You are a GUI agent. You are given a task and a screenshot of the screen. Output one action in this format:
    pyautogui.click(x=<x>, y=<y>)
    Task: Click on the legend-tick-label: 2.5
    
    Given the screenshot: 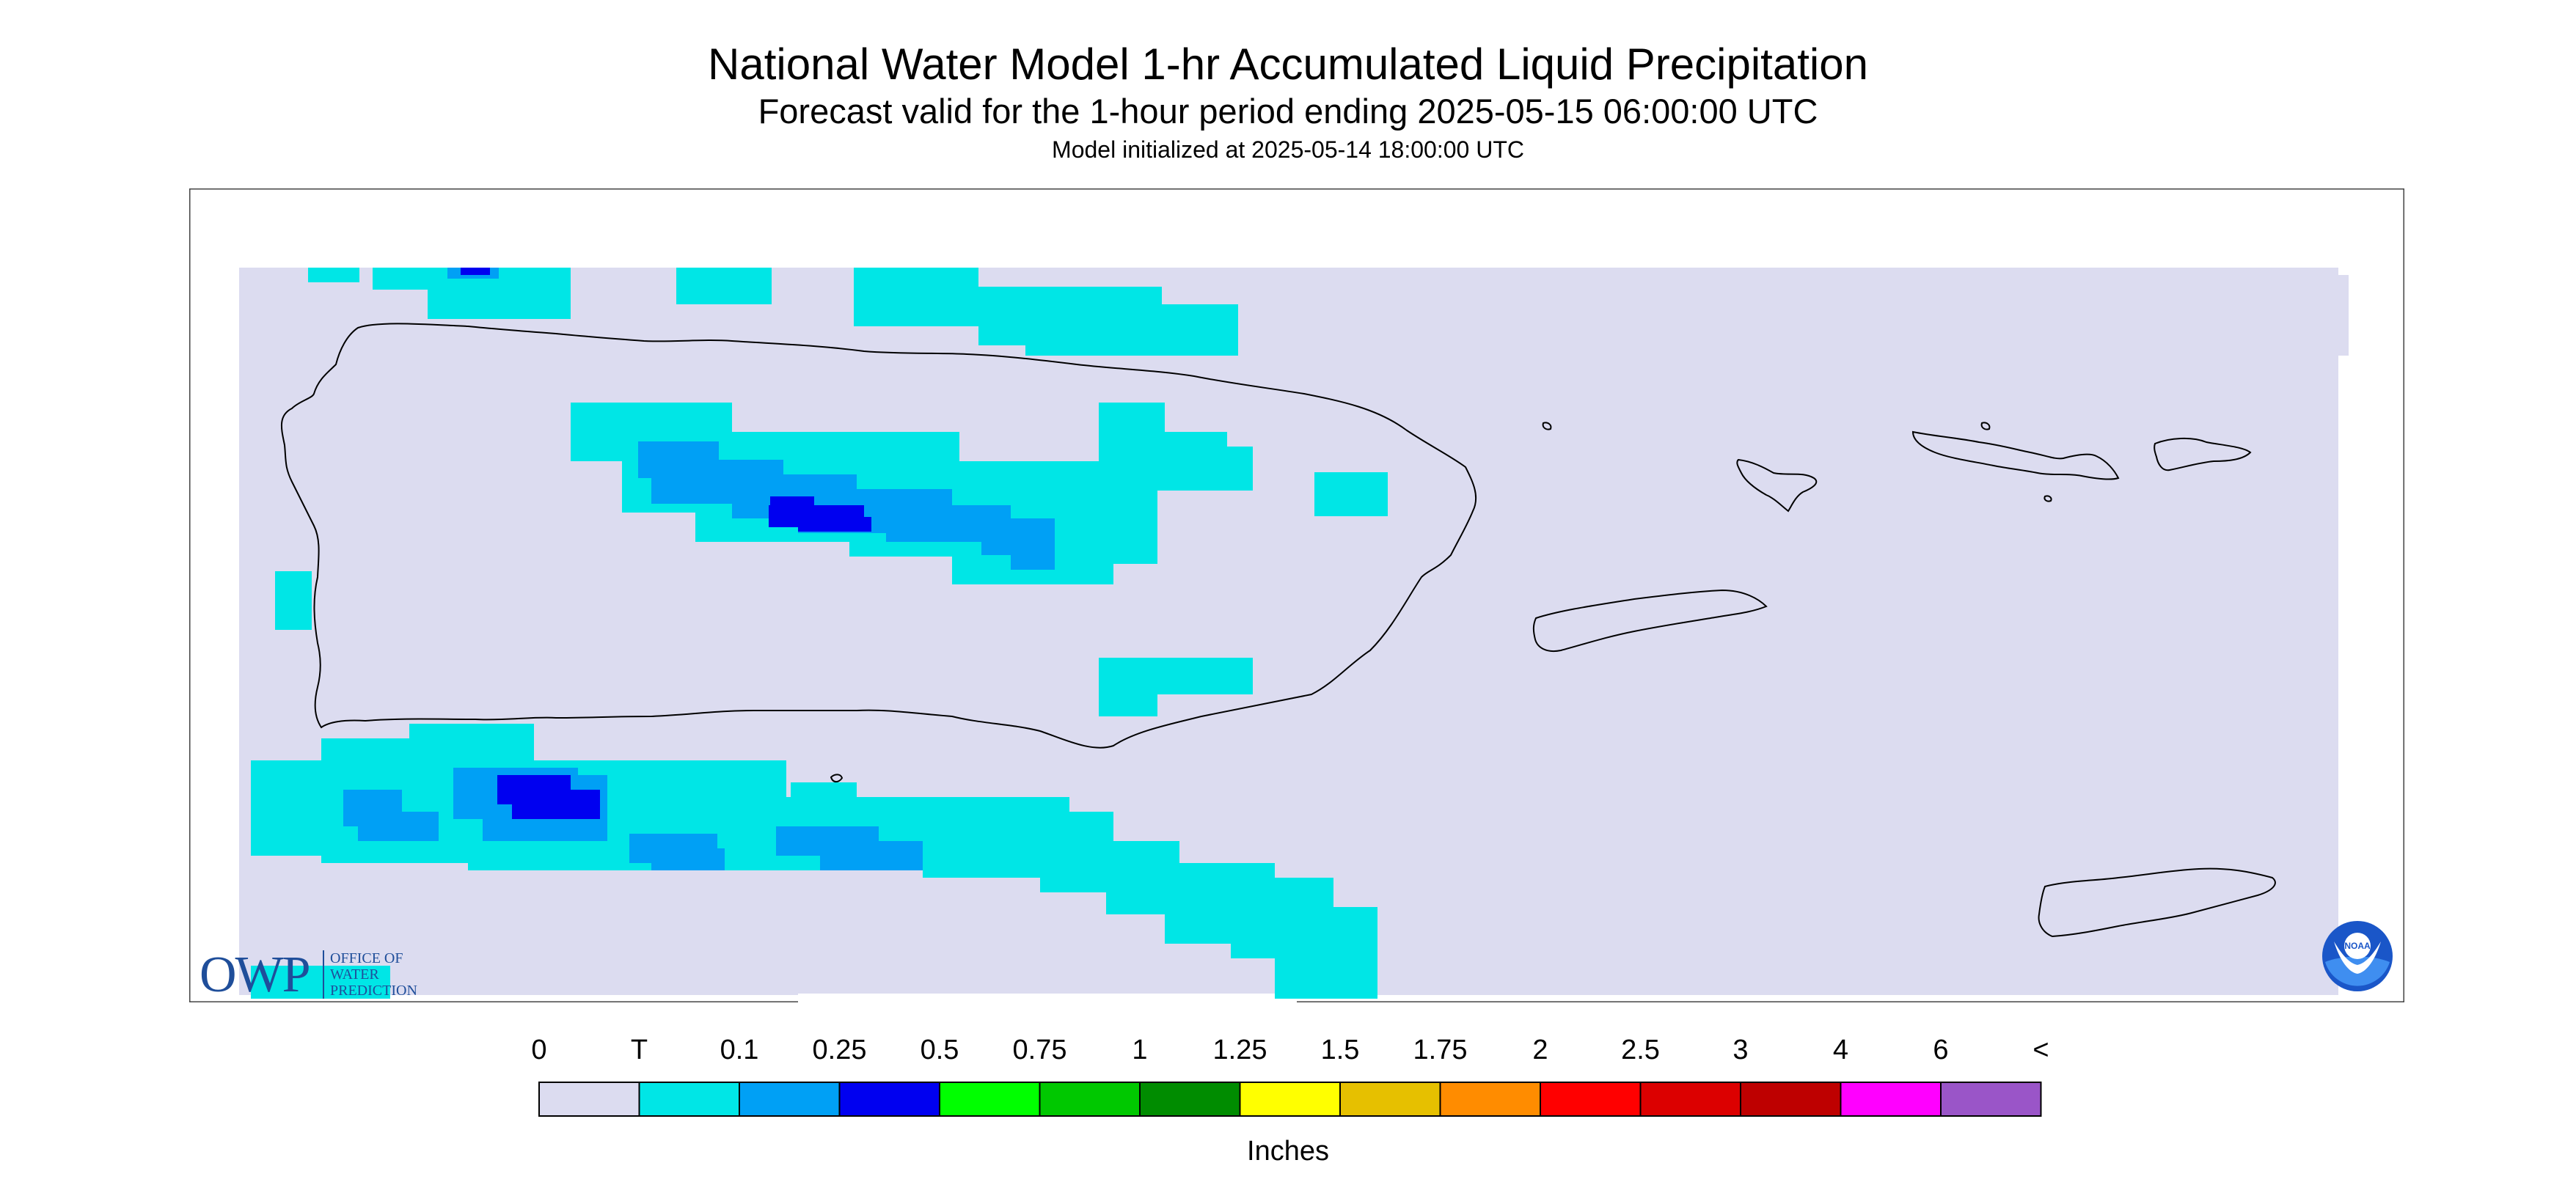 What is the action you would take?
    pyautogui.click(x=1640, y=1050)
    